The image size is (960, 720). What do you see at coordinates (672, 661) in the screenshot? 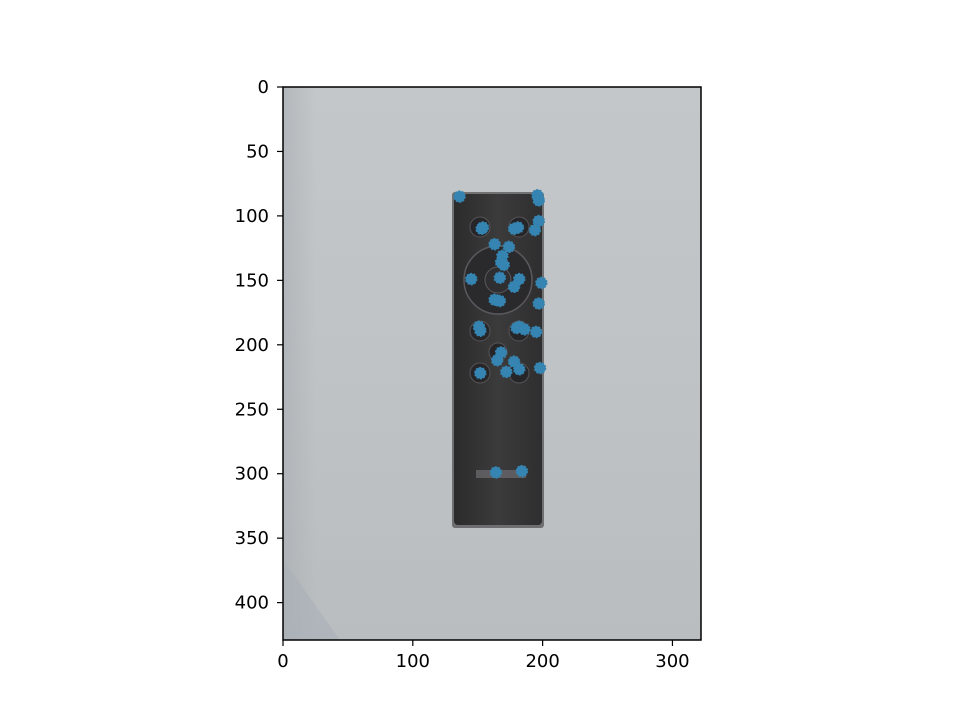
I see `x-tick-label: 300` at bounding box center [672, 661].